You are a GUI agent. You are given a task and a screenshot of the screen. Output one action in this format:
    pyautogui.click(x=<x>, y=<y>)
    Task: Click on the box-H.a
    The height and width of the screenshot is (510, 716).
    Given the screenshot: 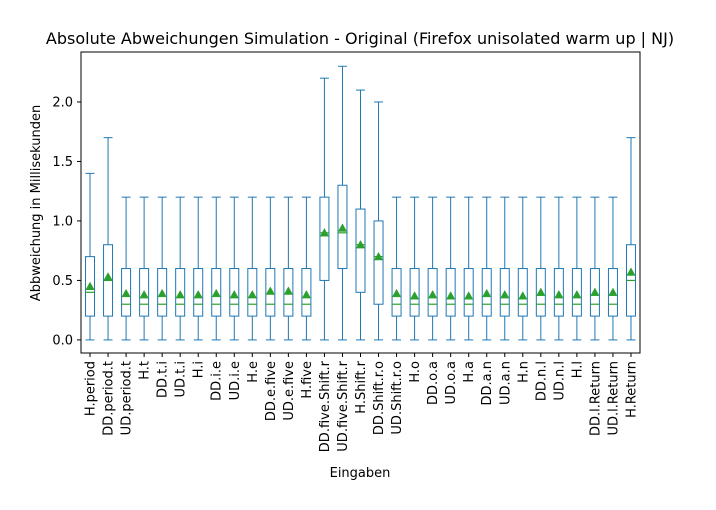 What is the action you would take?
    pyautogui.click(x=468, y=268)
    